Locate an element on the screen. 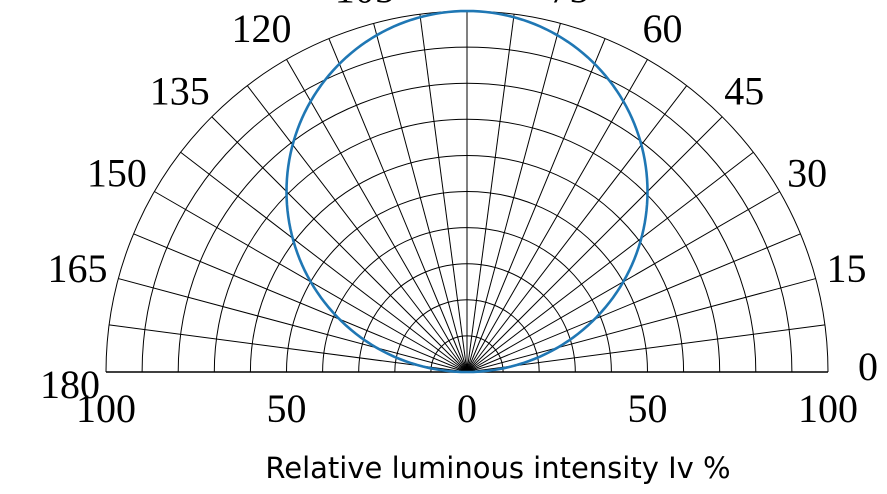 This screenshot has width=887, height=494. angle-label-150: 150 is located at coordinates (117, 173).